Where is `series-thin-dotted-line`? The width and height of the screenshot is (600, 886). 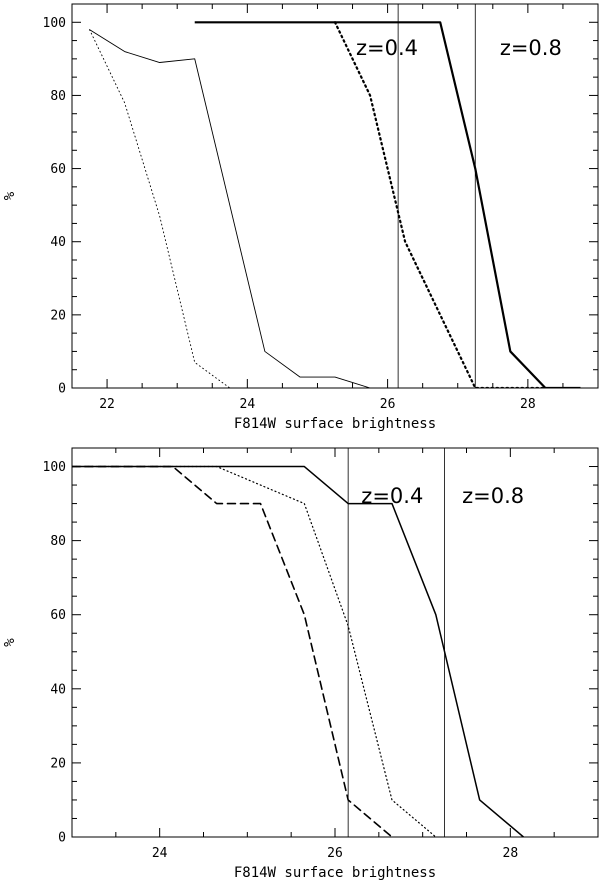 series-thin-dotted-line is located at coordinates (177, 208).